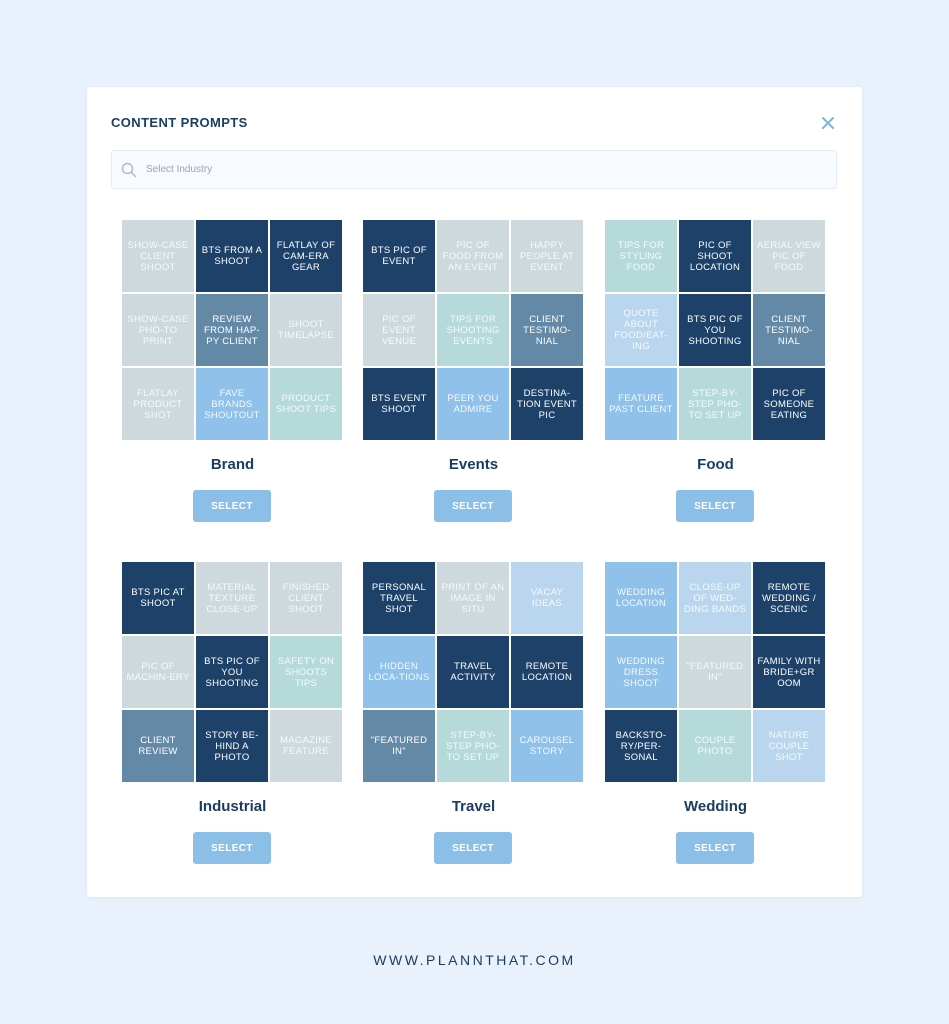 The height and width of the screenshot is (1024, 949). Describe the element at coordinates (179, 122) in the screenshot. I see `modal-title: CONTENT PROMPTS` at that location.